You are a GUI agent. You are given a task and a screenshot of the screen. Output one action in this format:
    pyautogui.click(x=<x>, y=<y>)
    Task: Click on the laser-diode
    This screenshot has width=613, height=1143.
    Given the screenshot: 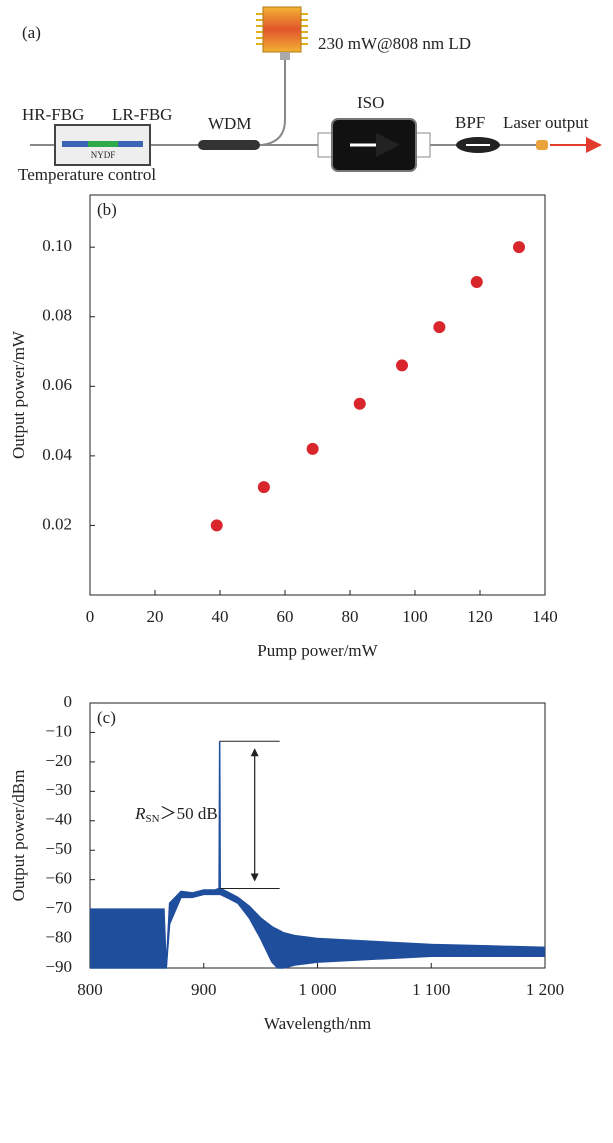 What is the action you would take?
    pyautogui.click(x=282, y=29)
    